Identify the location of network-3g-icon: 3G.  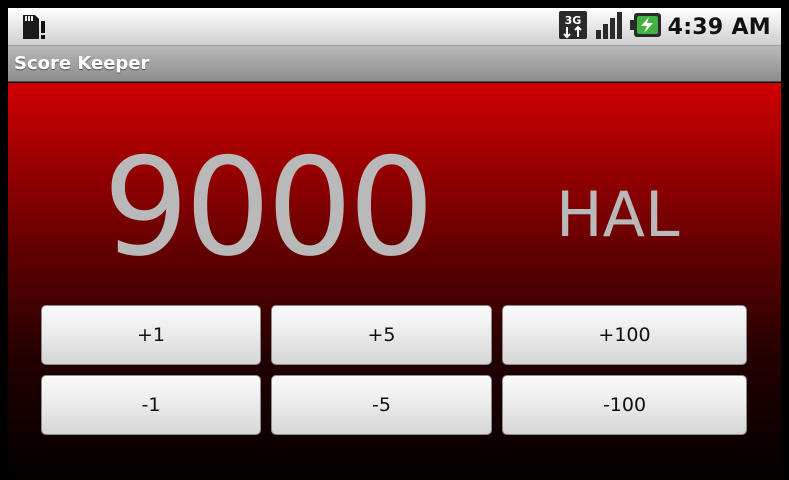
(573, 27).